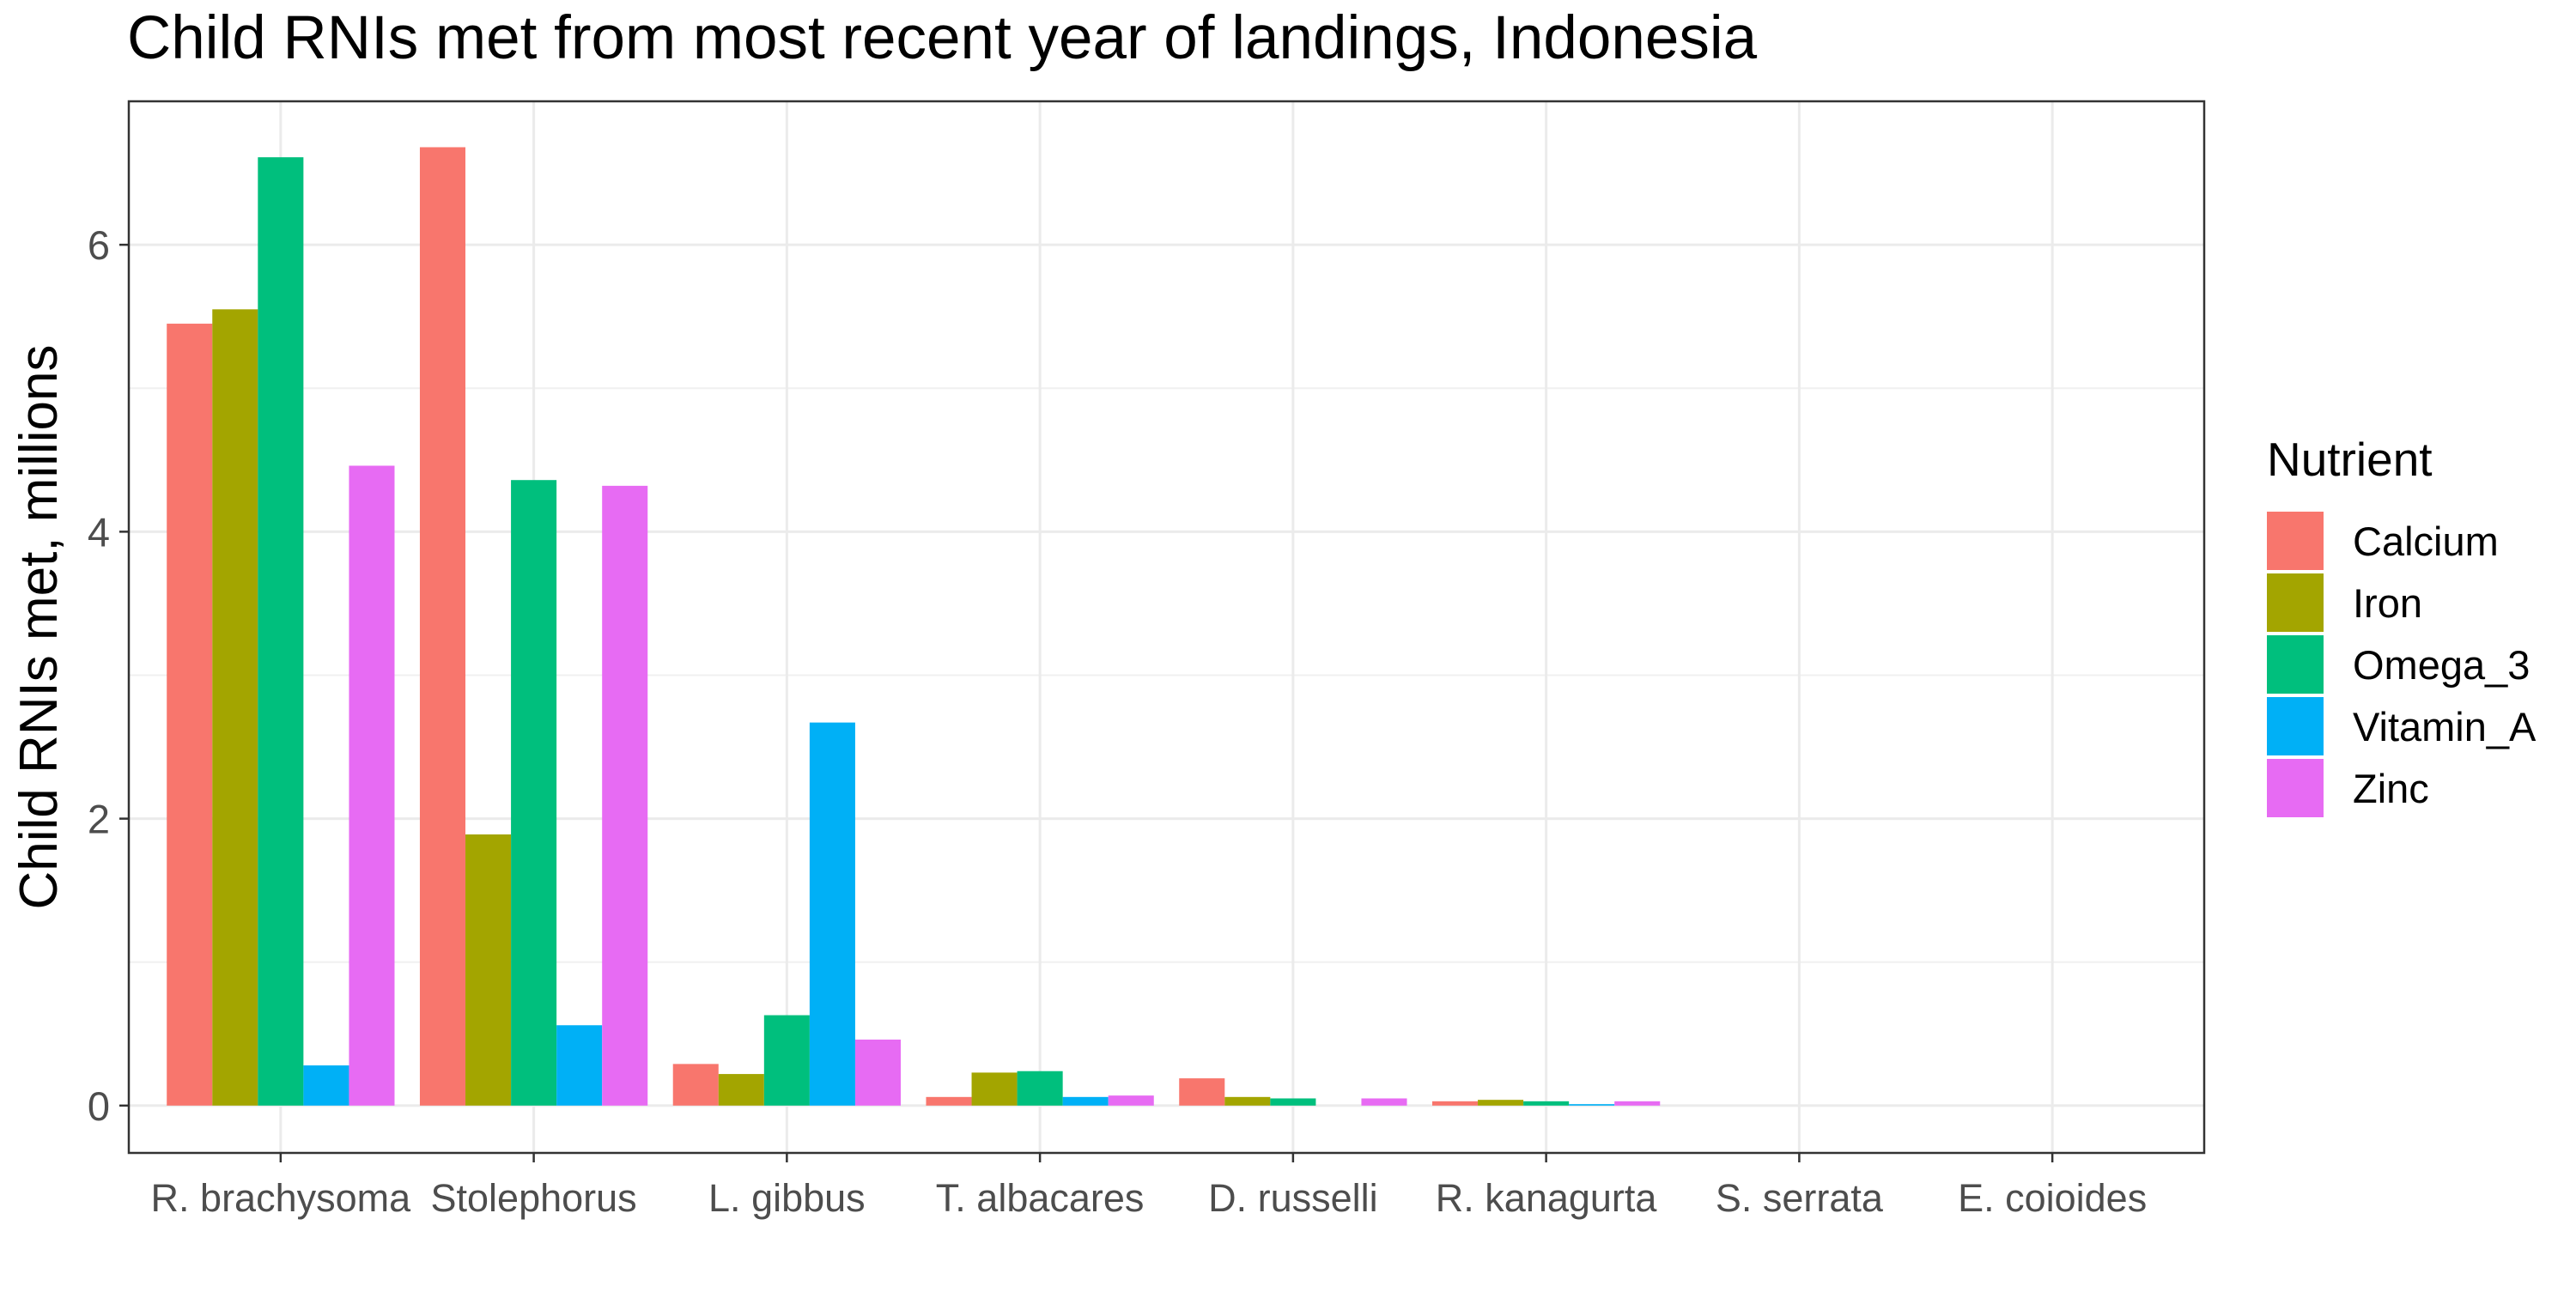 The image size is (2576, 1292). What do you see at coordinates (1547, 1198) in the screenshot?
I see `x-tick-label: R. kanagurta` at bounding box center [1547, 1198].